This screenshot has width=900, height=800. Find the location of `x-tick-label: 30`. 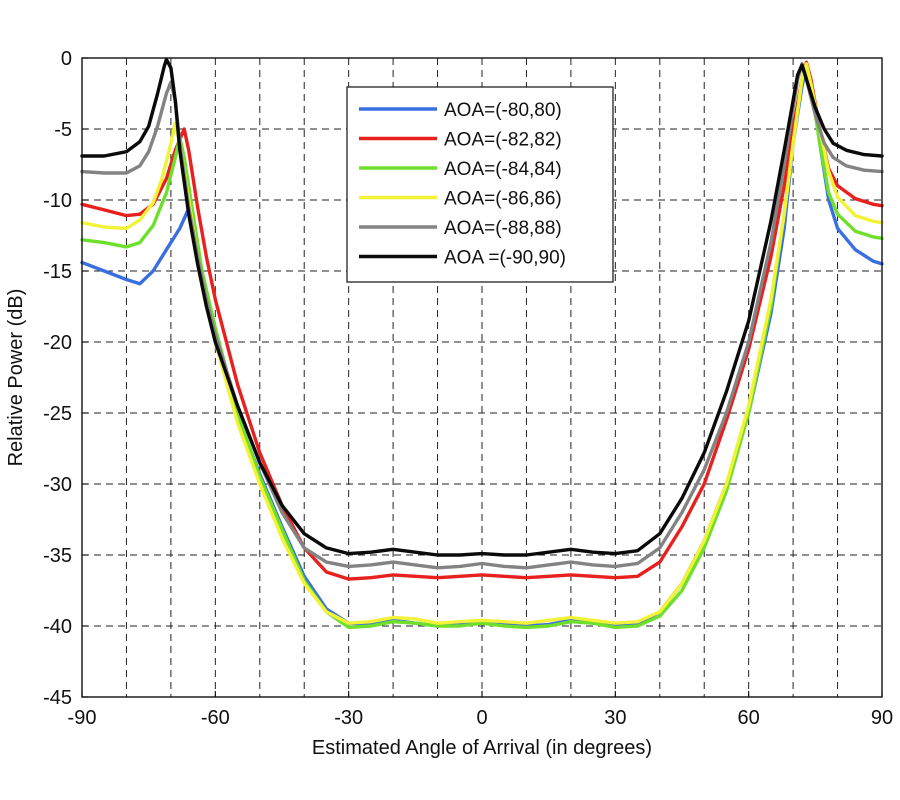

x-tick-label: 30 is located at coordinates (615, 718).